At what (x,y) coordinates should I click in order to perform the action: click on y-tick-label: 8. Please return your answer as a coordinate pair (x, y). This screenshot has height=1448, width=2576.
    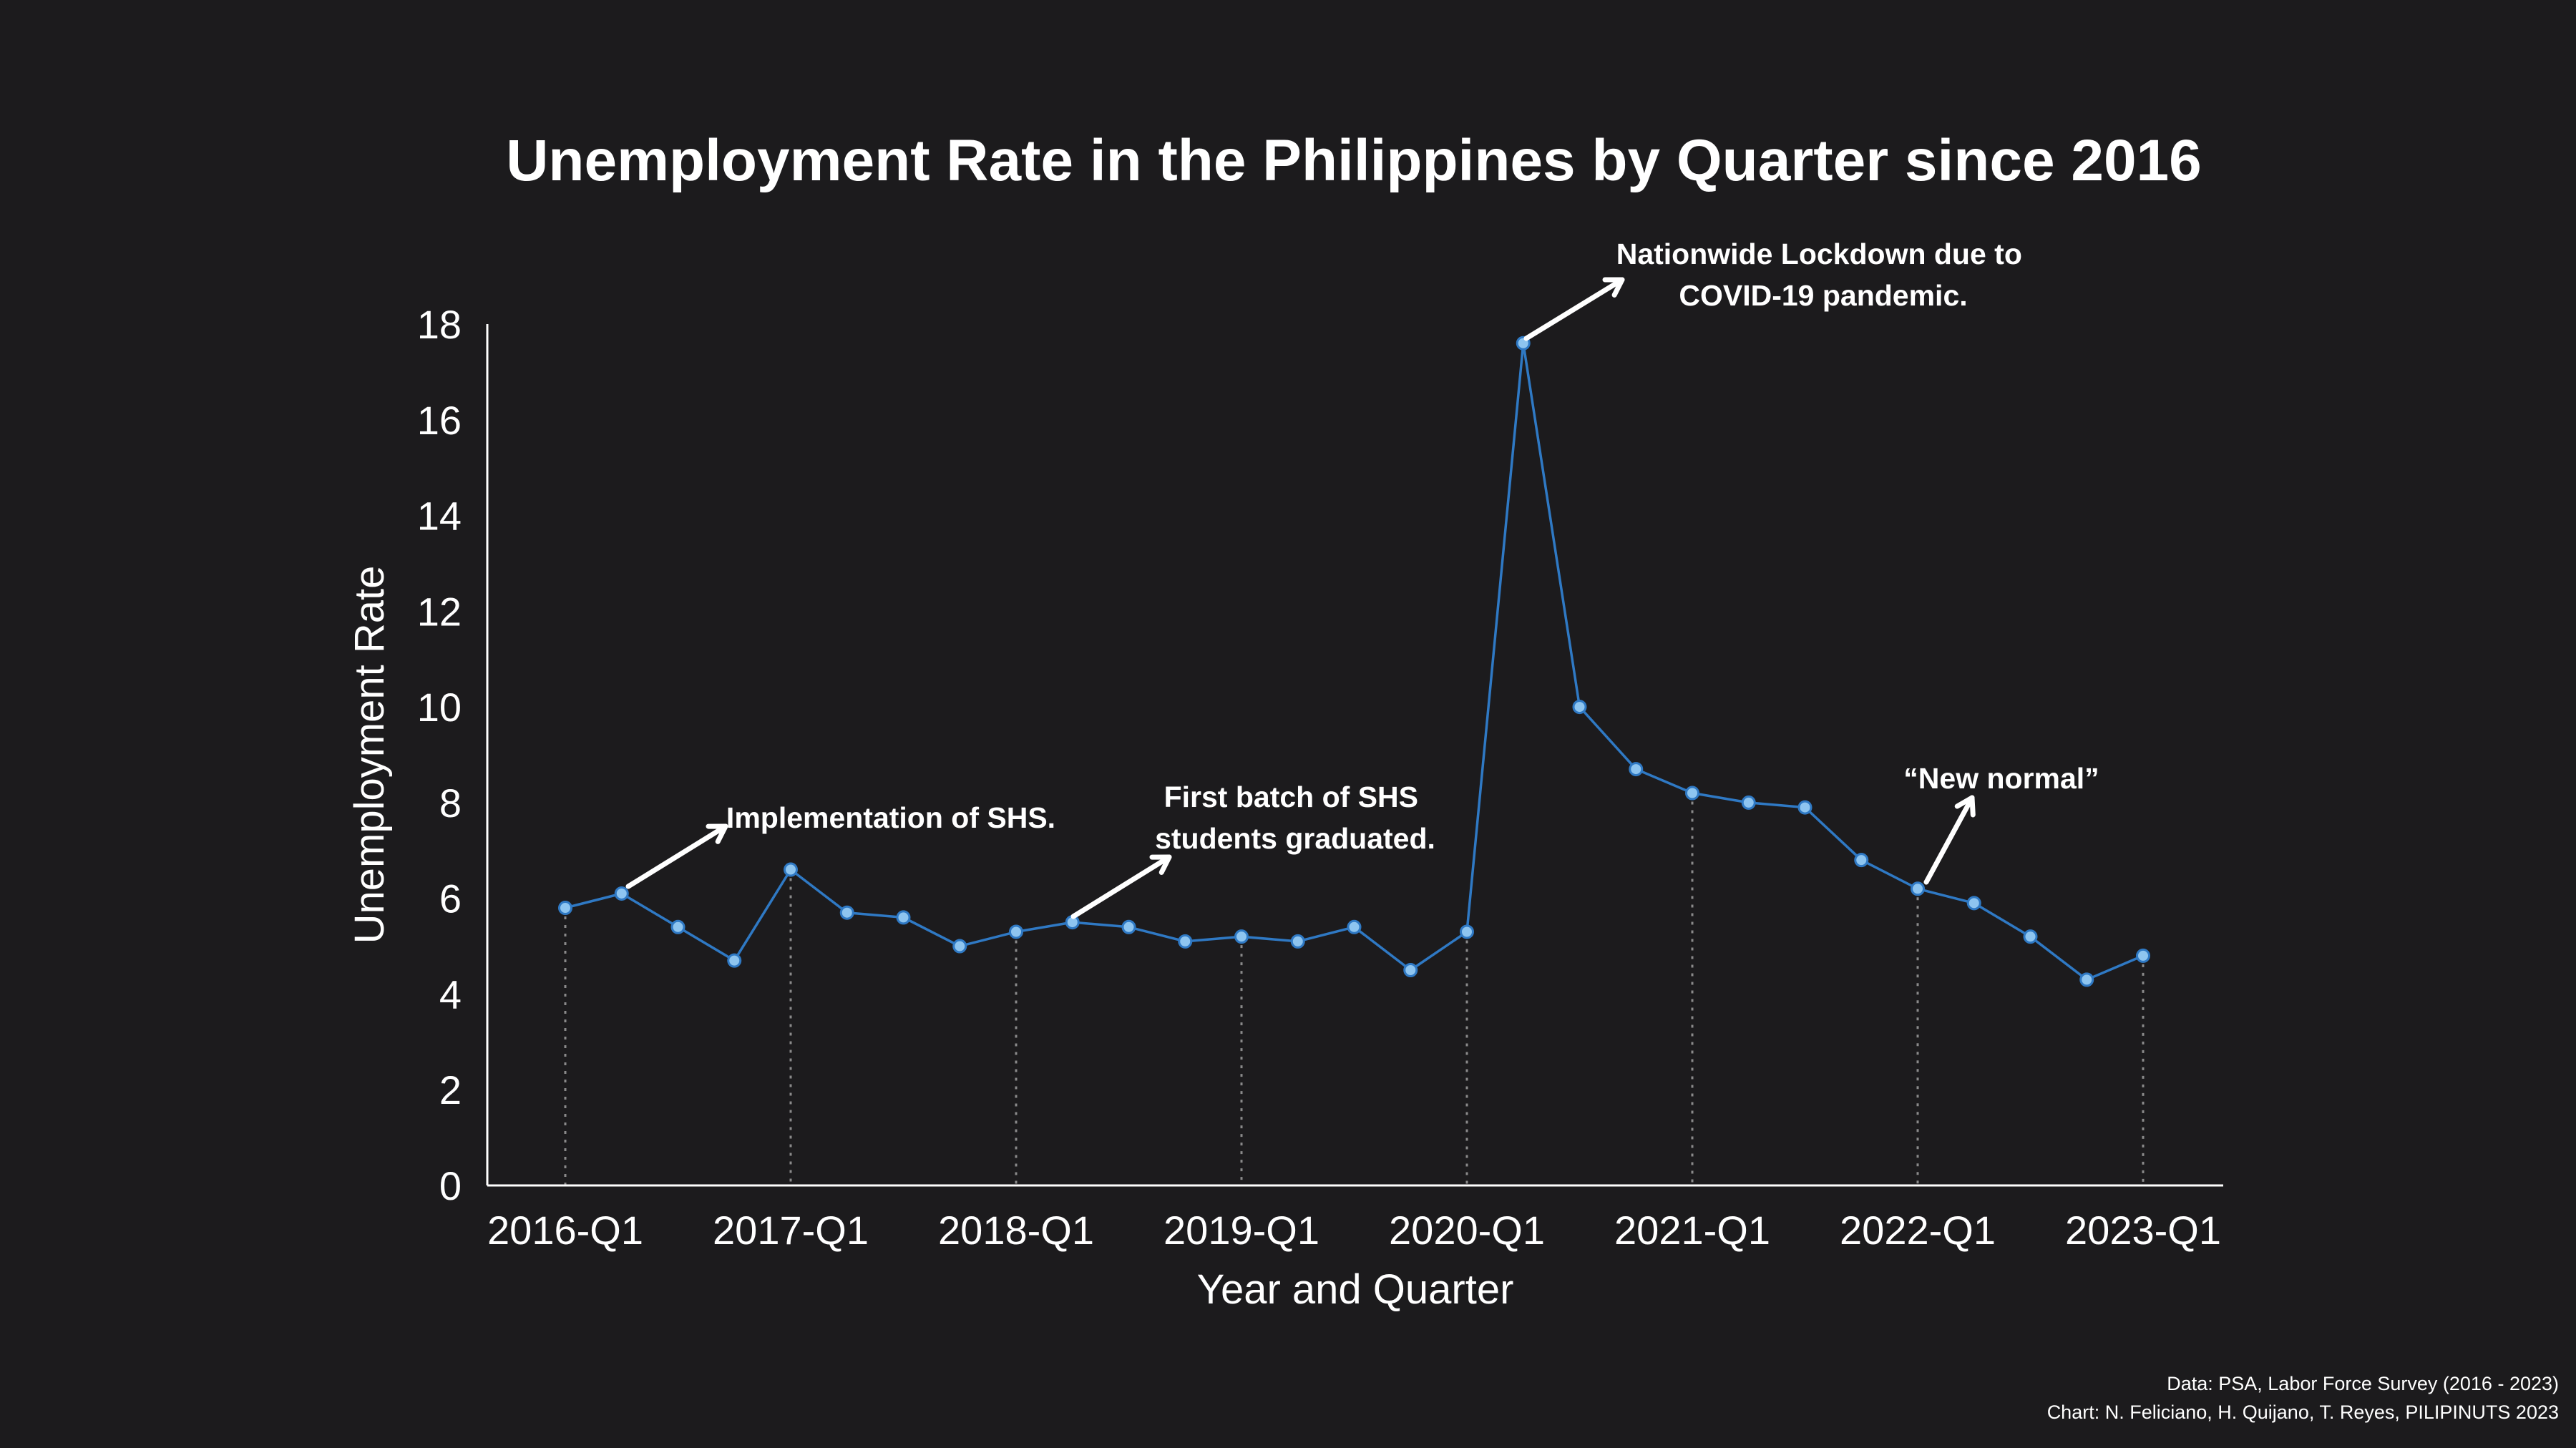
    Looking at the image, I should click on (450, 804).